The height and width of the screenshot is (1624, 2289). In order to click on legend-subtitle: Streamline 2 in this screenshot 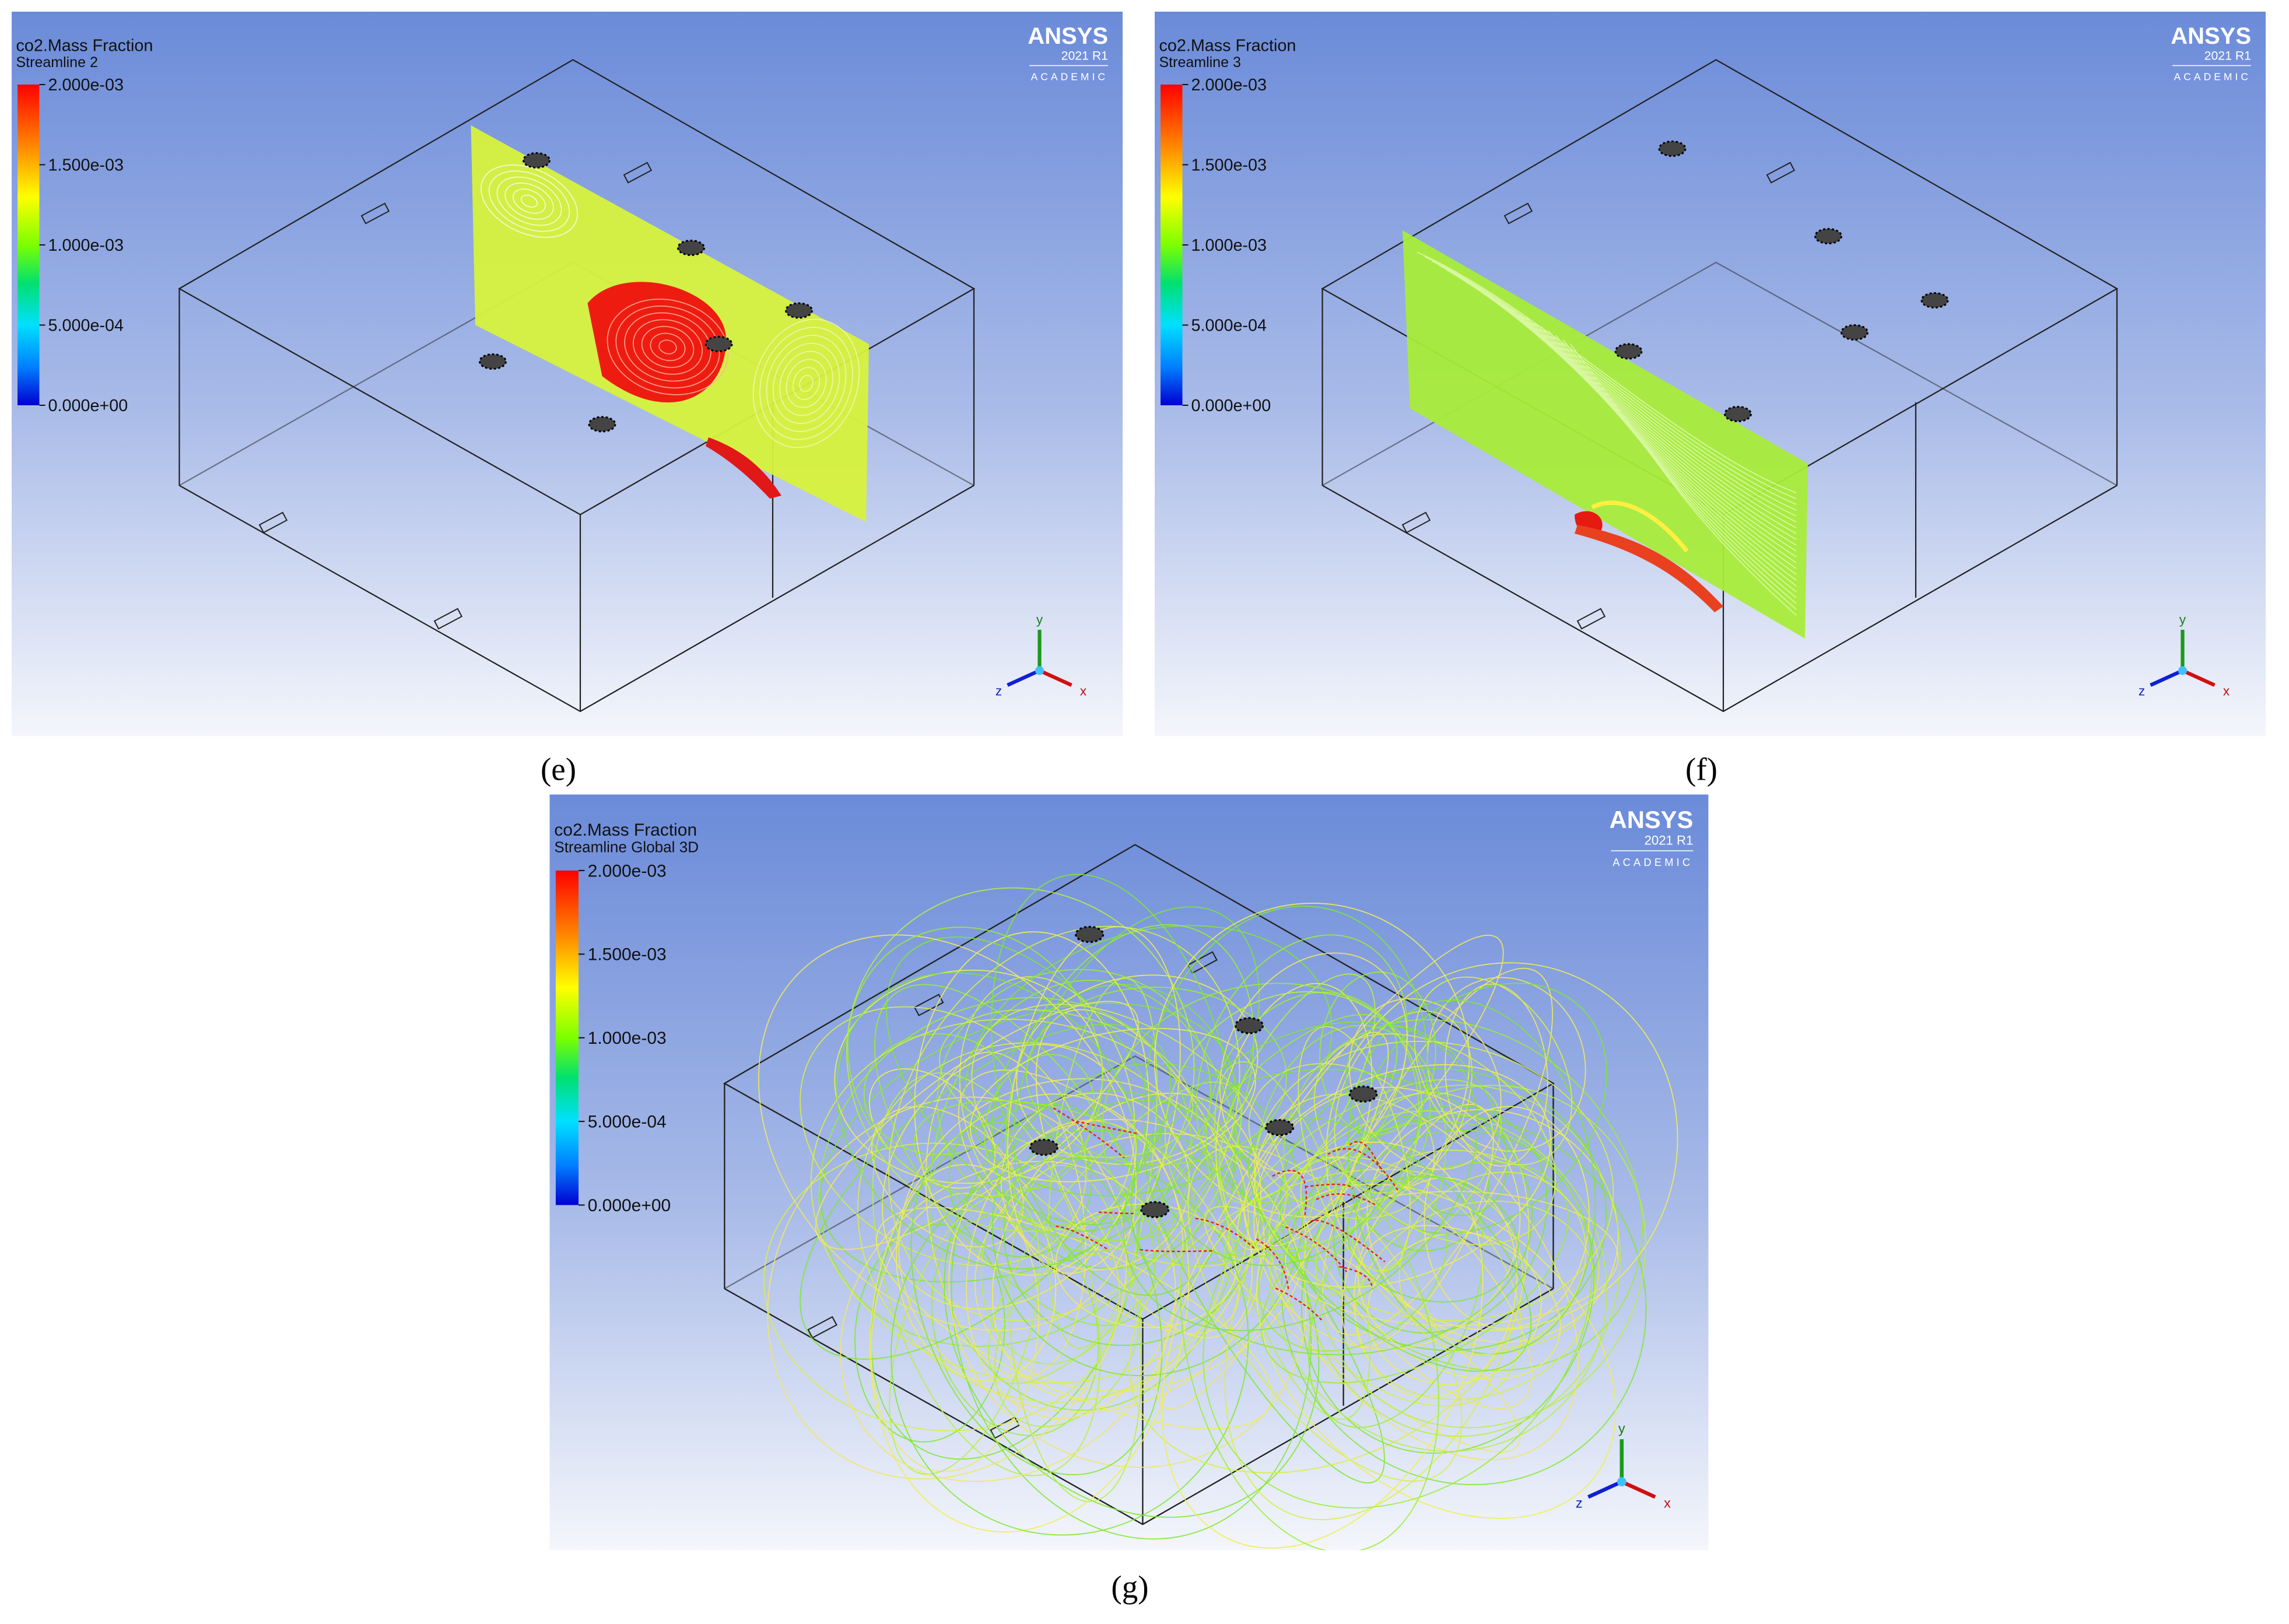, I will do `click(57, 62)`.